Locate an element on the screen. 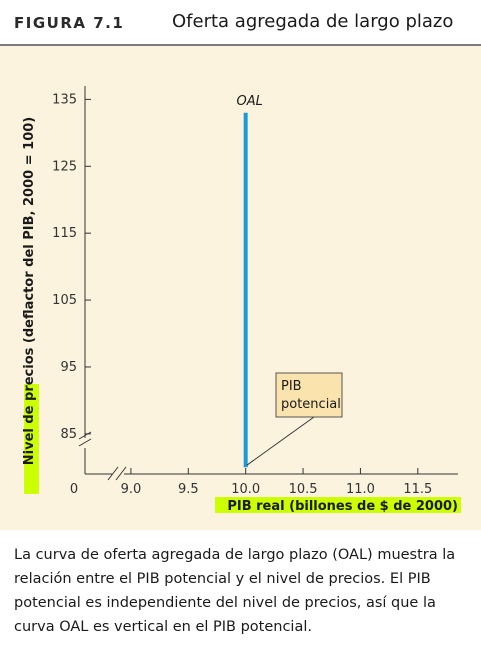  y-tick-label: 95 is located at coordinates (68, 367).